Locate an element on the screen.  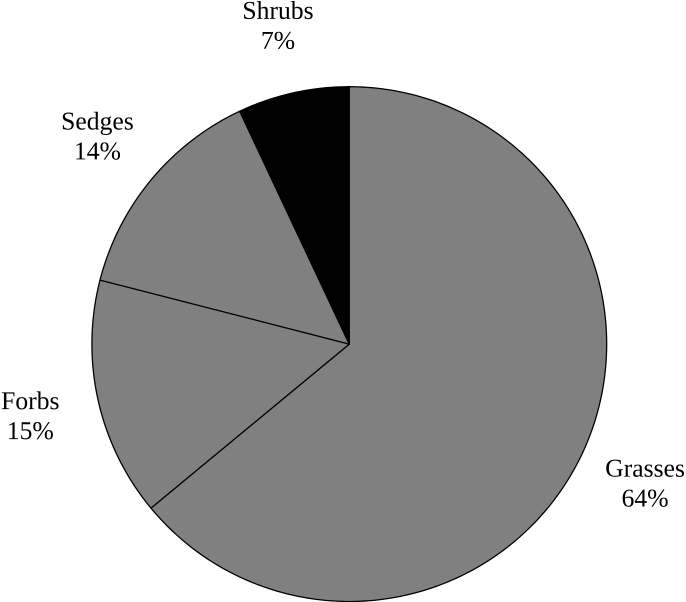
slice-label: Forbs is located at coordinates (30, 400).